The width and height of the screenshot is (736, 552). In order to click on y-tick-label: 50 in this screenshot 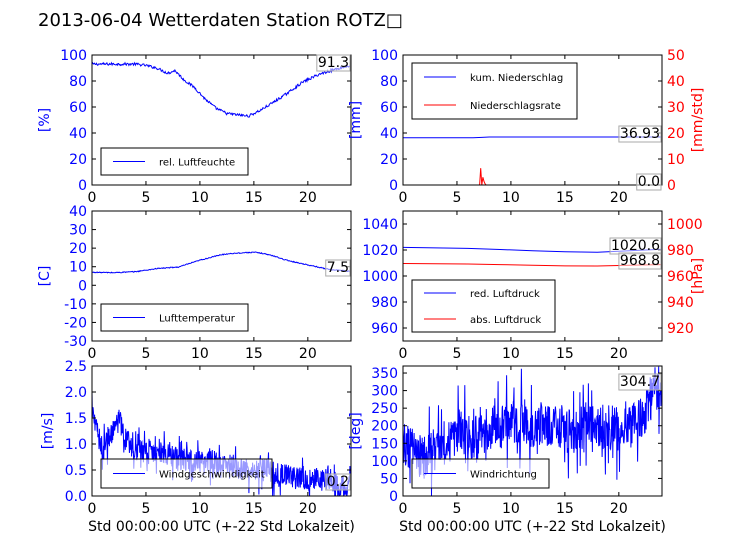, I will do `click(389, 479)`.